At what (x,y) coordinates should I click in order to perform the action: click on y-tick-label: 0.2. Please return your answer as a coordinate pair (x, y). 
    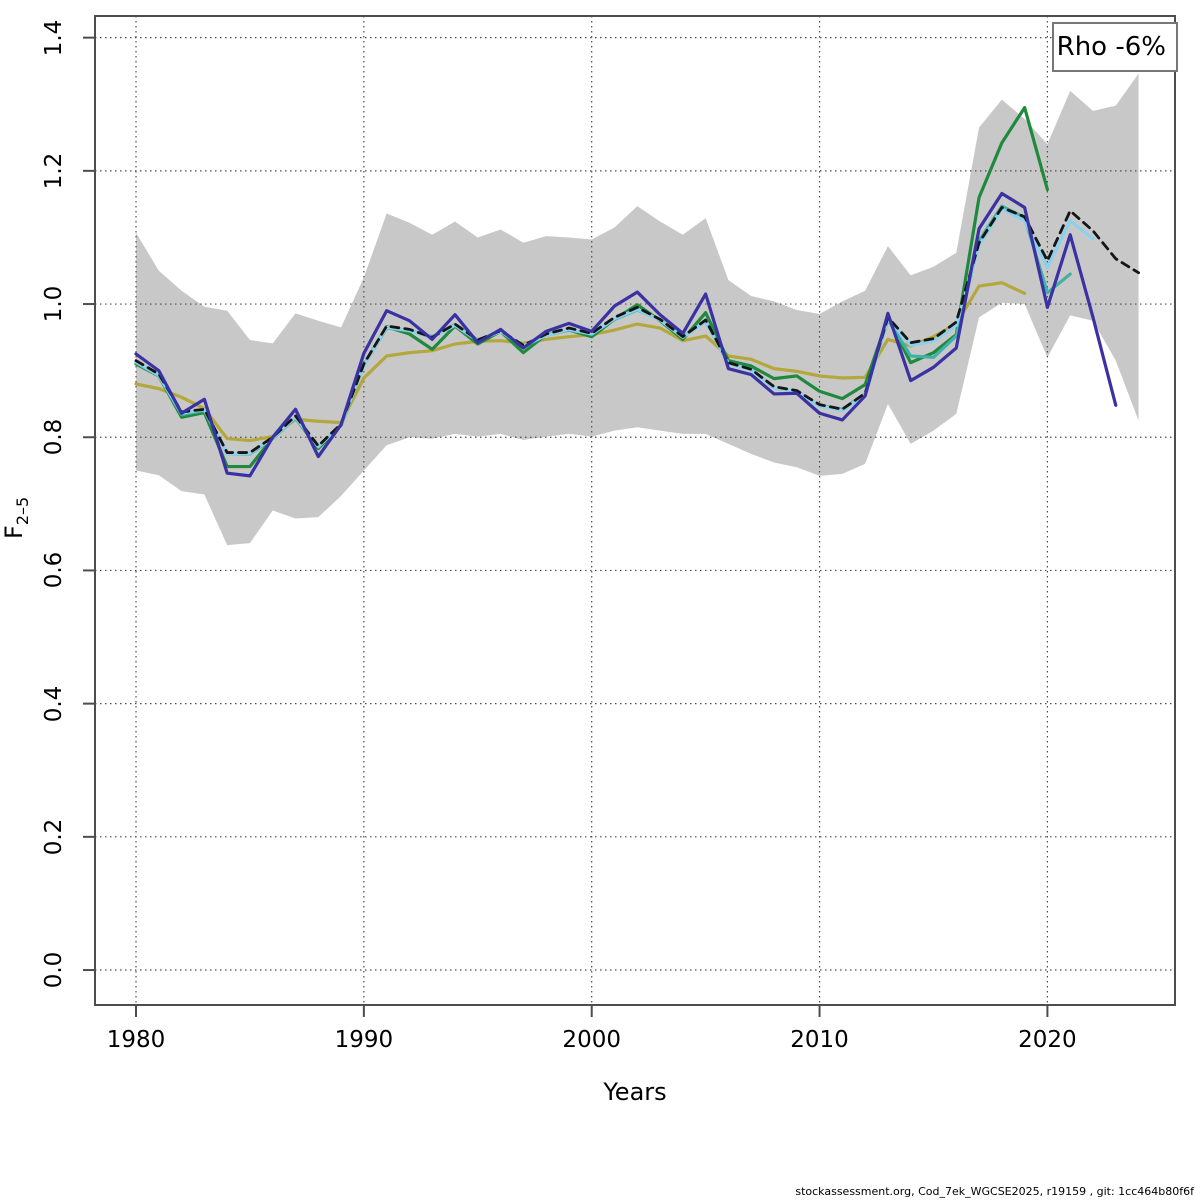
    Looking at the image, I should click on (54, 837).